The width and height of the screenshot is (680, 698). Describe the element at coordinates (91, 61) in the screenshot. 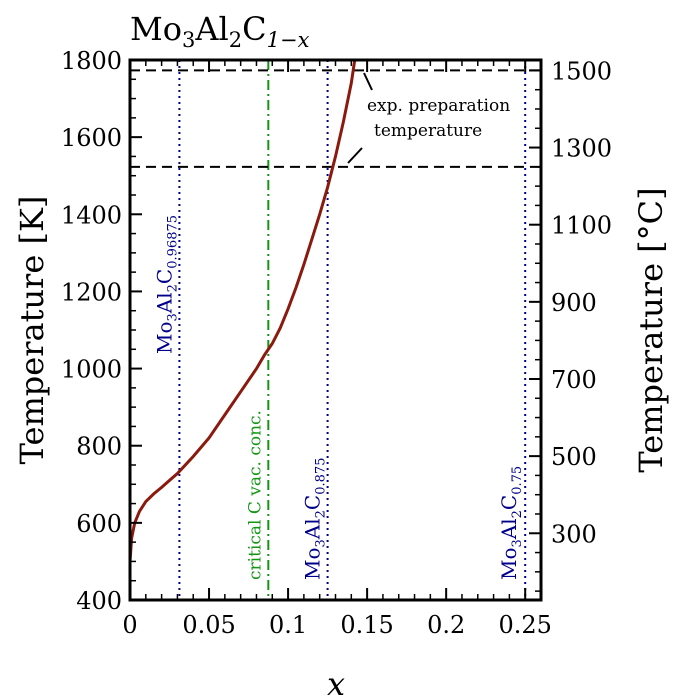

I see `y-tick-label-left: 1800` at that location.